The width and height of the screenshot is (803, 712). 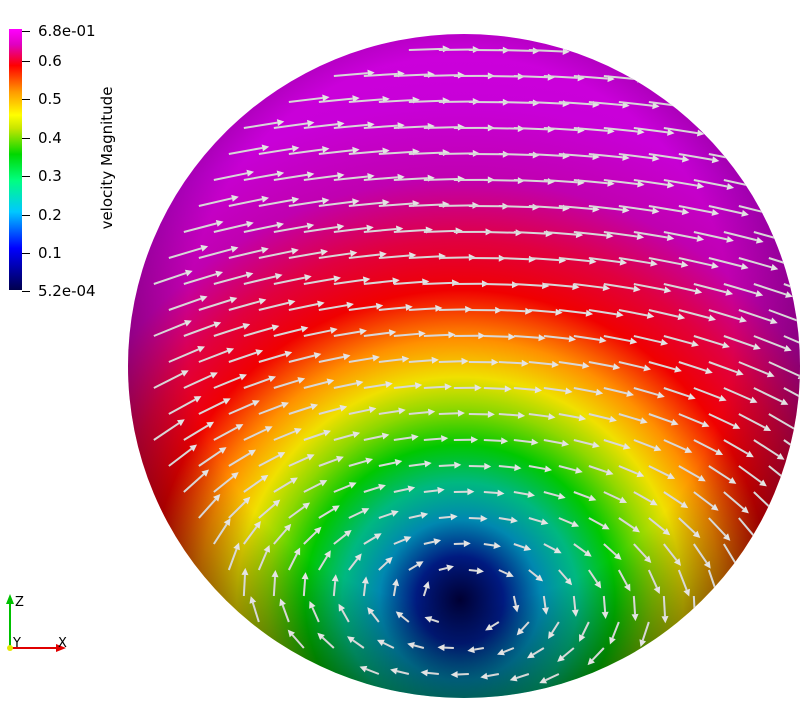 What do you see at coordinates (62, 643) in the screenshot?
I see `x-axis-label: X` at bounding box center [62, 643].